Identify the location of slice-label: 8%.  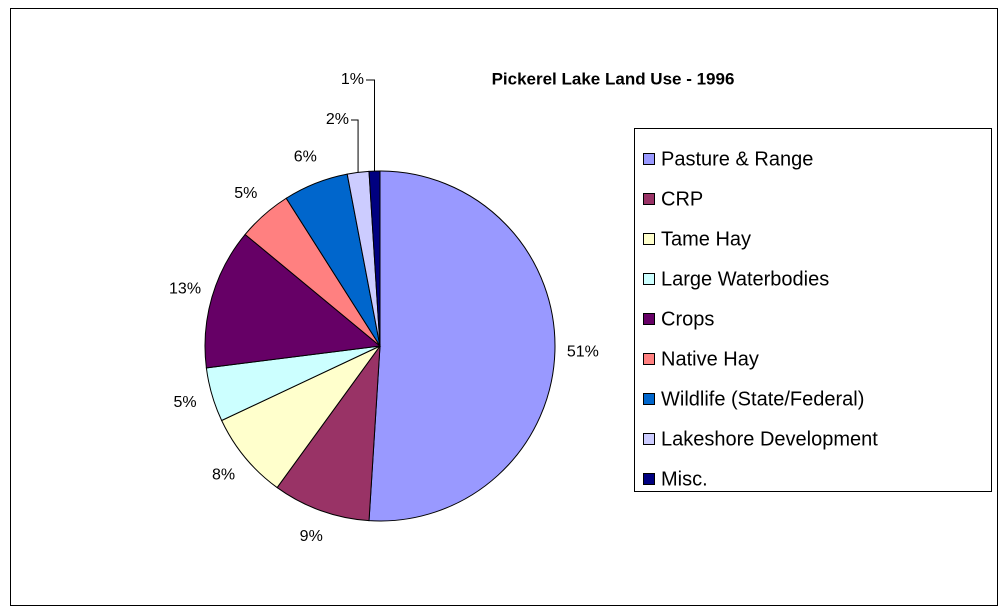
(223, 475).